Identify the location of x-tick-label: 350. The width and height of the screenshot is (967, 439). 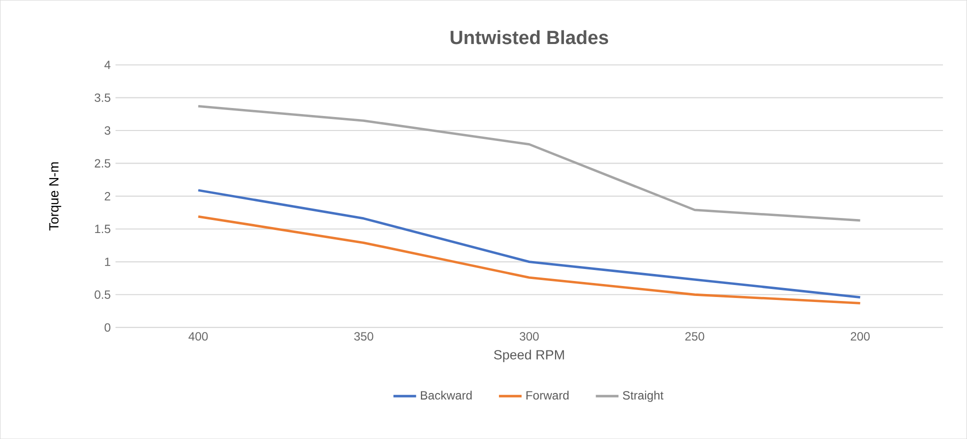
(364, 336).